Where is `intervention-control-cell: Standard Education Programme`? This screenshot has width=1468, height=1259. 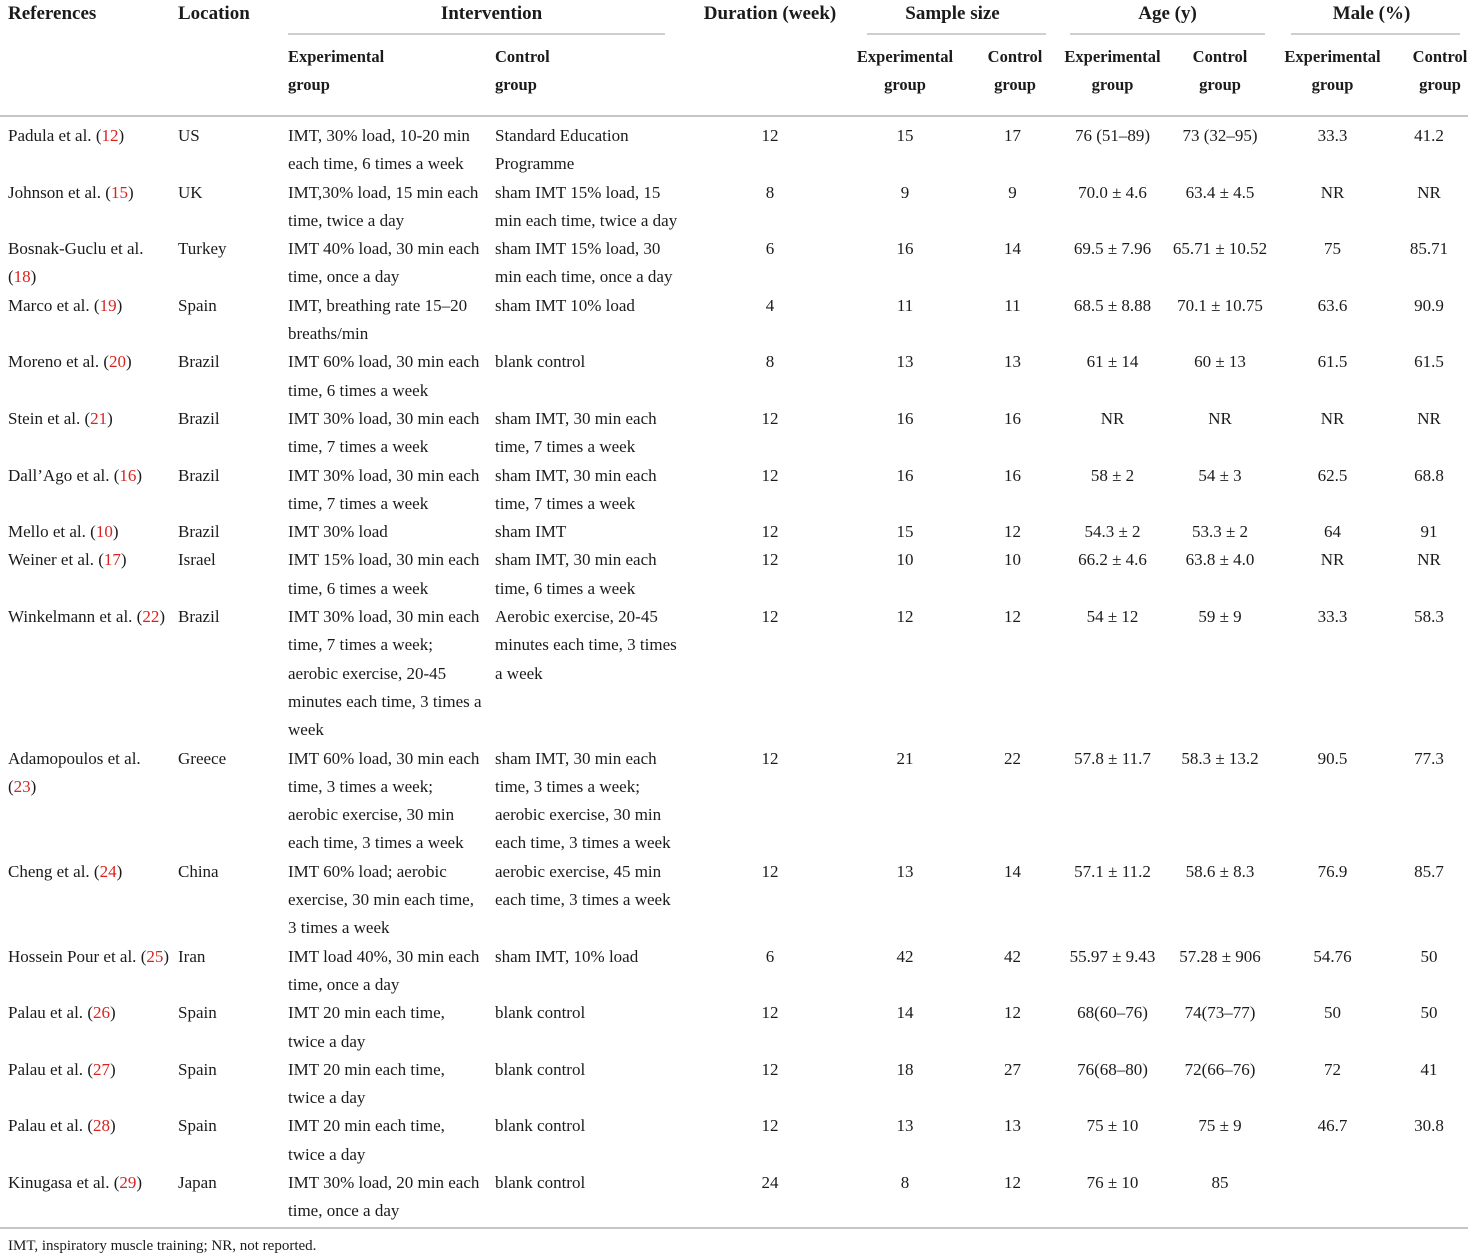
intervention-control-cell: Standard Education Programme is located at coordinates (562, 150).